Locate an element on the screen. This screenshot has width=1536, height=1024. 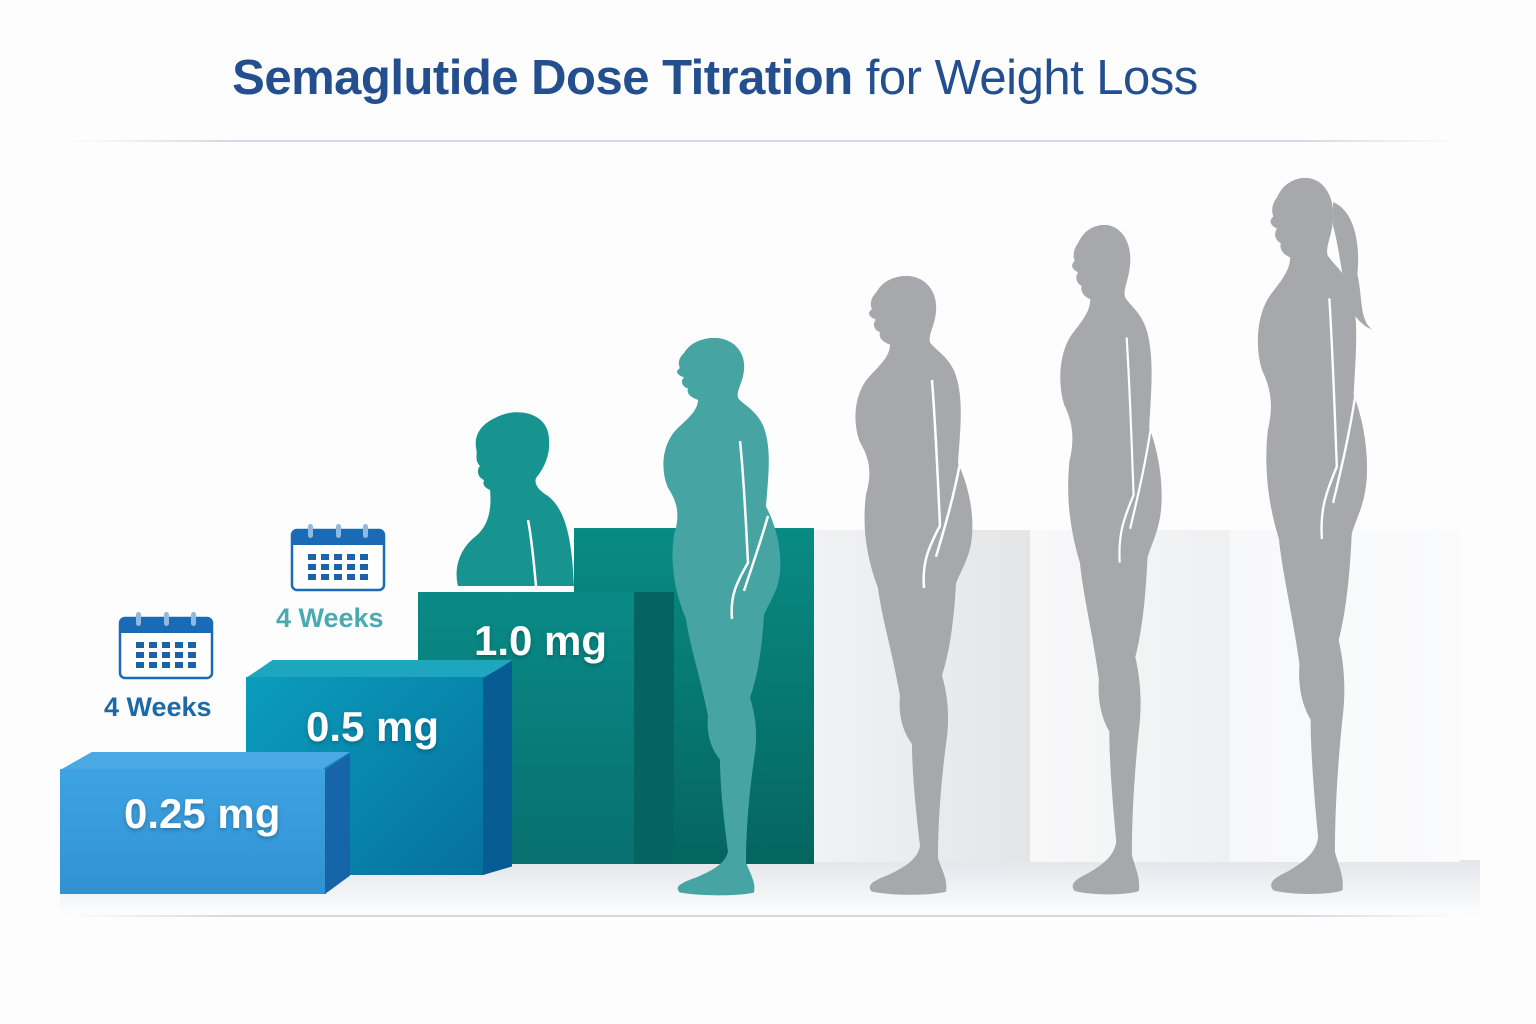
dose-label-1-0mg: 1.0 mg is located at coordinates (541, 640).